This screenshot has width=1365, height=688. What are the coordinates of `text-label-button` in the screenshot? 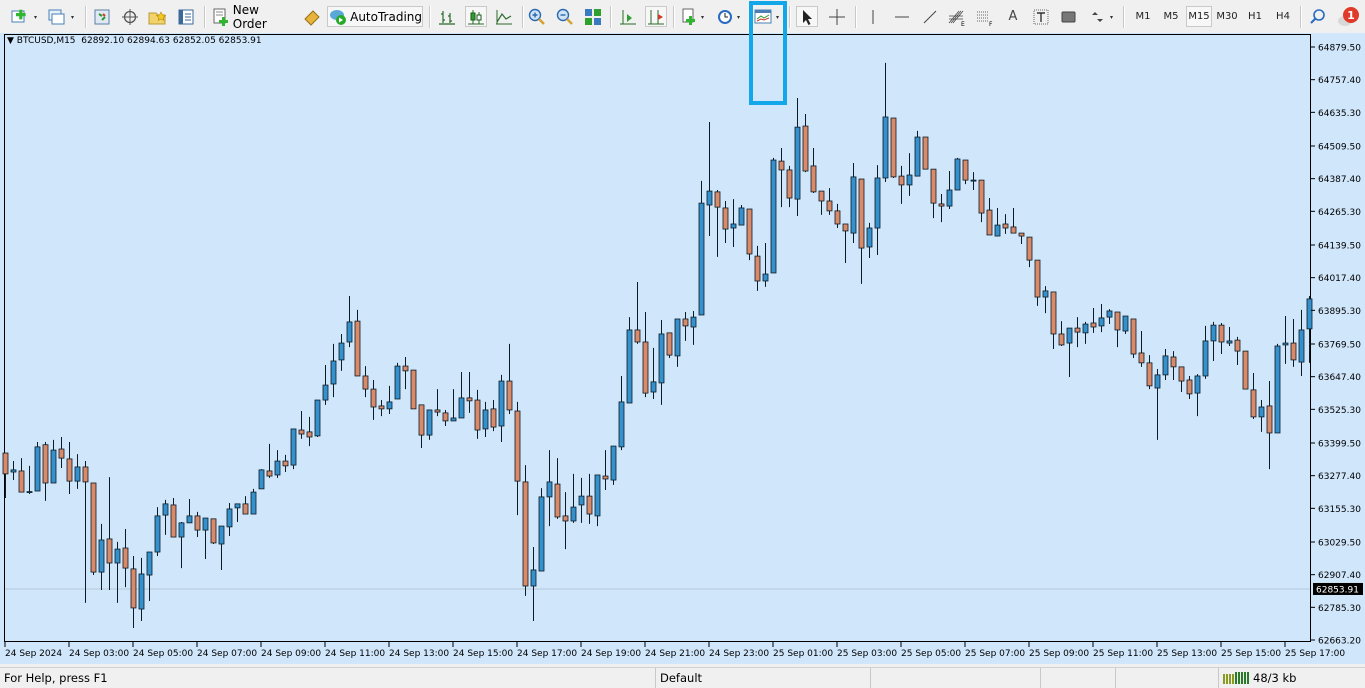 It's located at (1041, 16).